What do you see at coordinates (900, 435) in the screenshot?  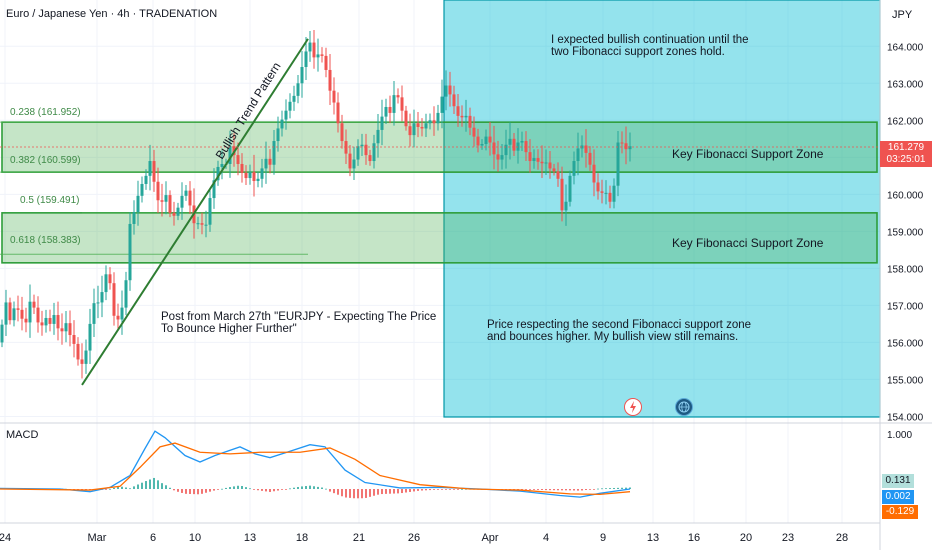 I see `macd-axis-tick: 1.000` at bounding box center [900, 435].